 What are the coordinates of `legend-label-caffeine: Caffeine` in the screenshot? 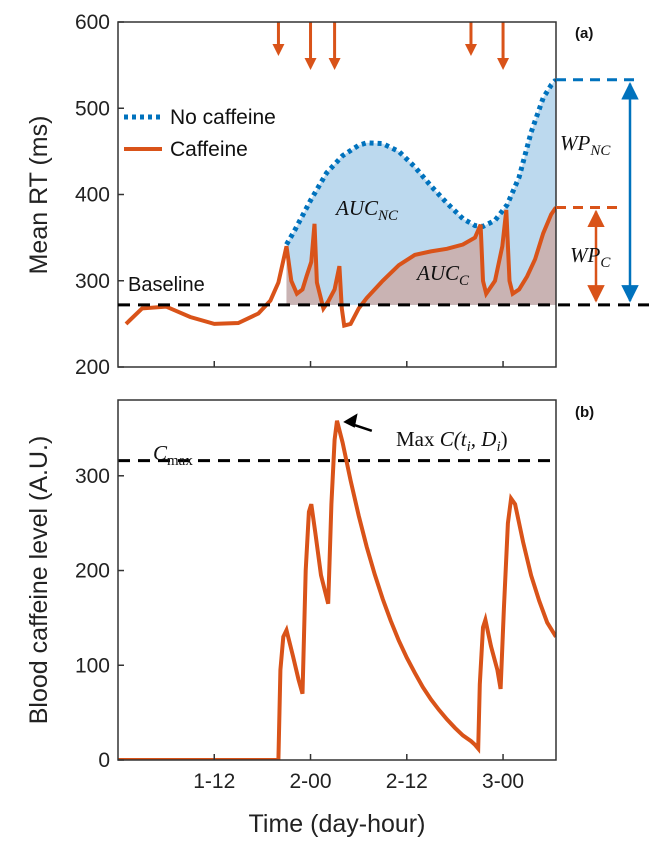 It's located at (209, 149).